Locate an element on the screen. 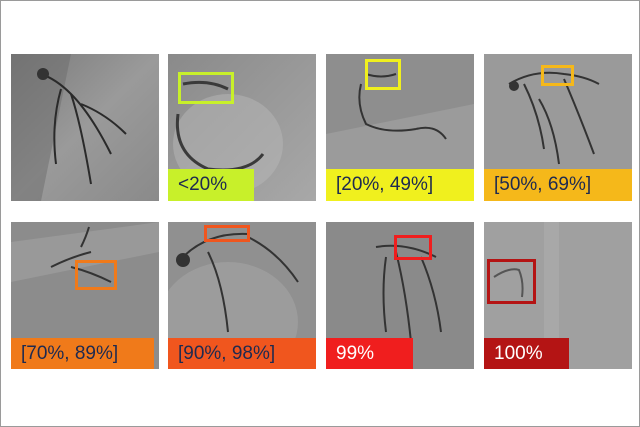 The image size is (640, 427). angiogram-image is located at coordinates (85, 127).